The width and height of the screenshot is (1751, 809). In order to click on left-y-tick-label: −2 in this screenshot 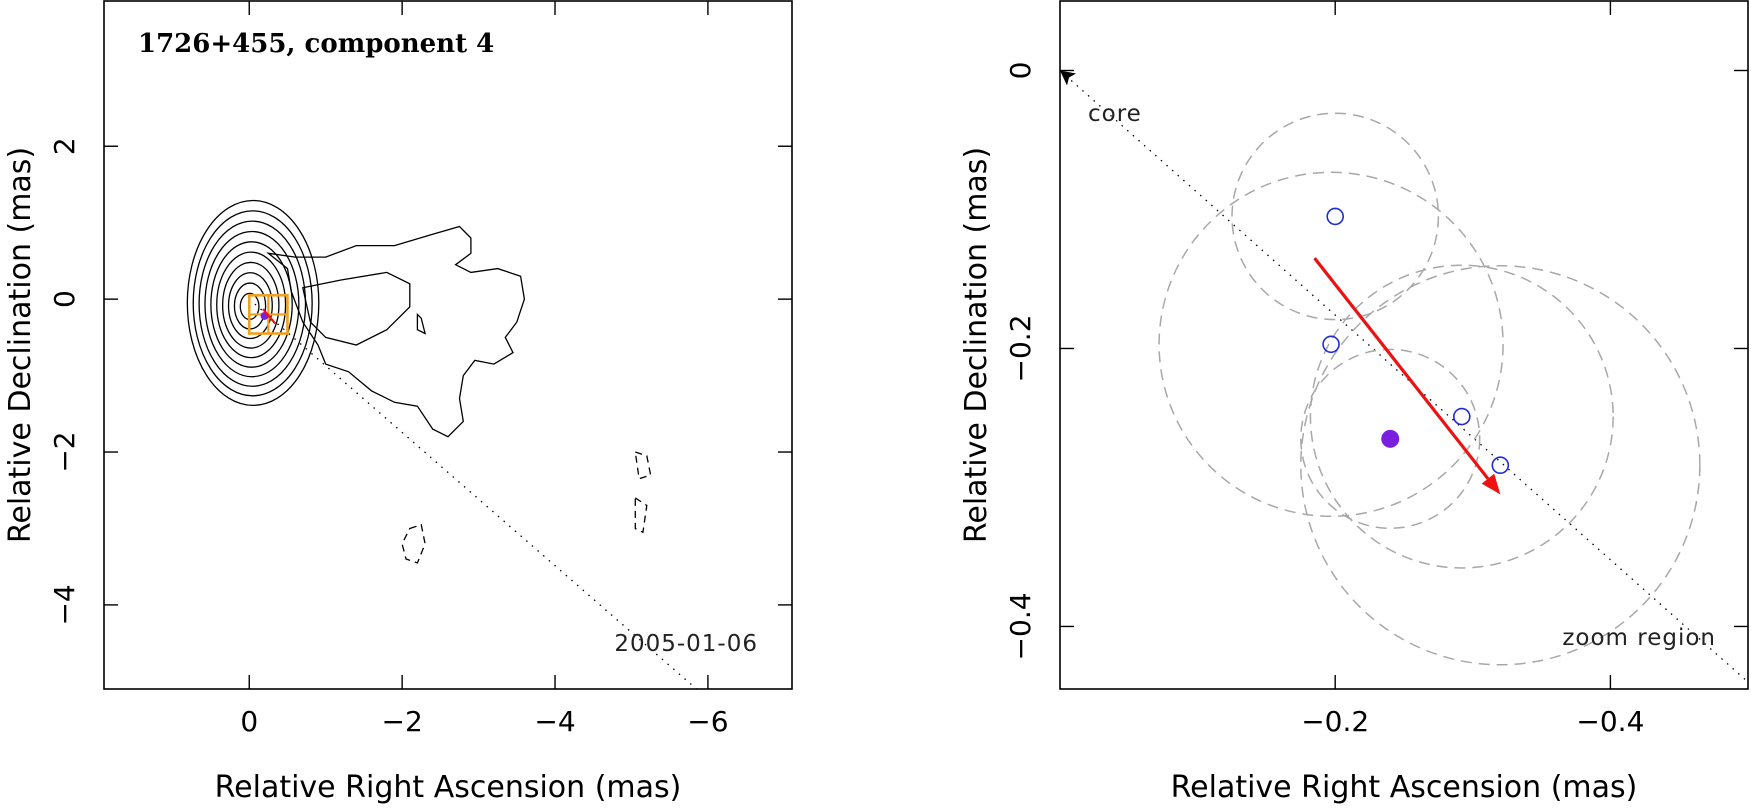, I will do `click(64, 451)`.